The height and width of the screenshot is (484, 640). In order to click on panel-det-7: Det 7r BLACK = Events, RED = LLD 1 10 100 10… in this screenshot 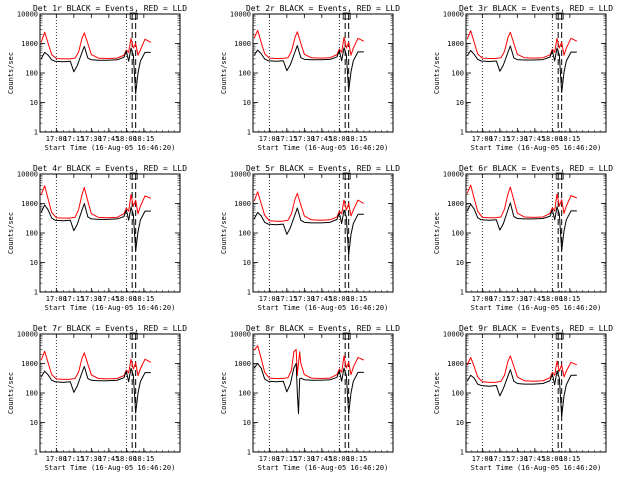, I will do `click(97, 398)`.